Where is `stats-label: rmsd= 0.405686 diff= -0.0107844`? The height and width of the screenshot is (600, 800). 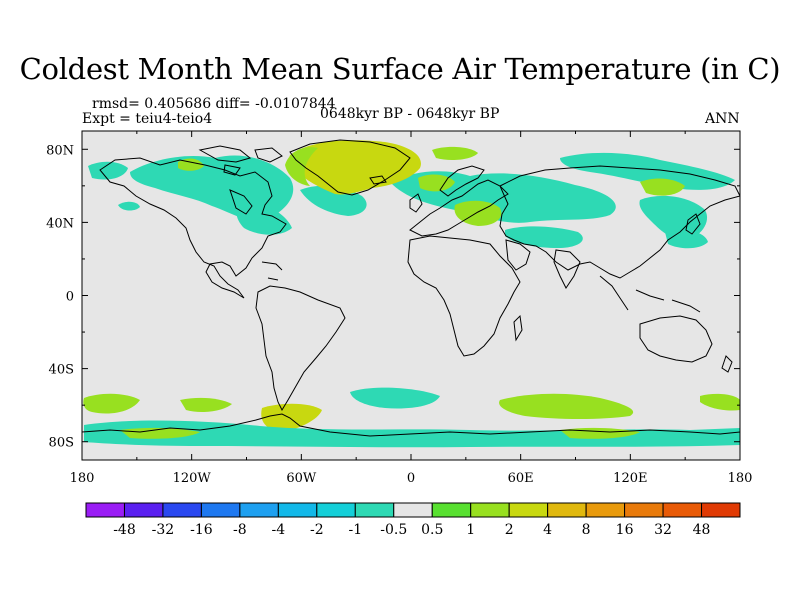 stats-label: rmsd= 0.405686 diff= -0.0107844 is located at coordinates (214, 104).